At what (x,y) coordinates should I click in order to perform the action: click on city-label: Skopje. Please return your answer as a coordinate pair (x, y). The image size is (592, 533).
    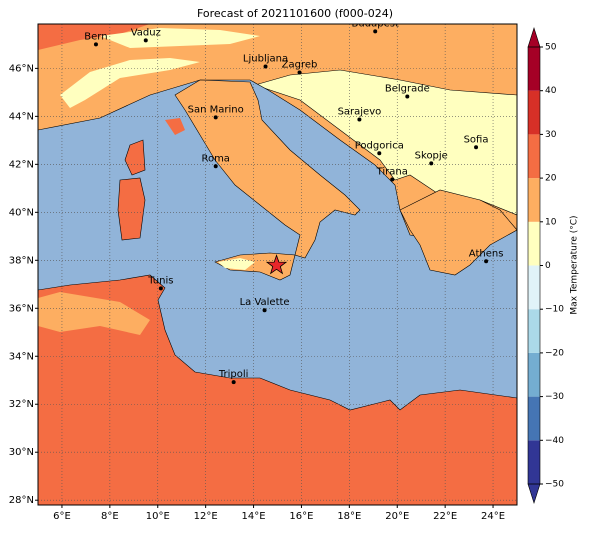
    Looking at the image, I should click on (431, 155).